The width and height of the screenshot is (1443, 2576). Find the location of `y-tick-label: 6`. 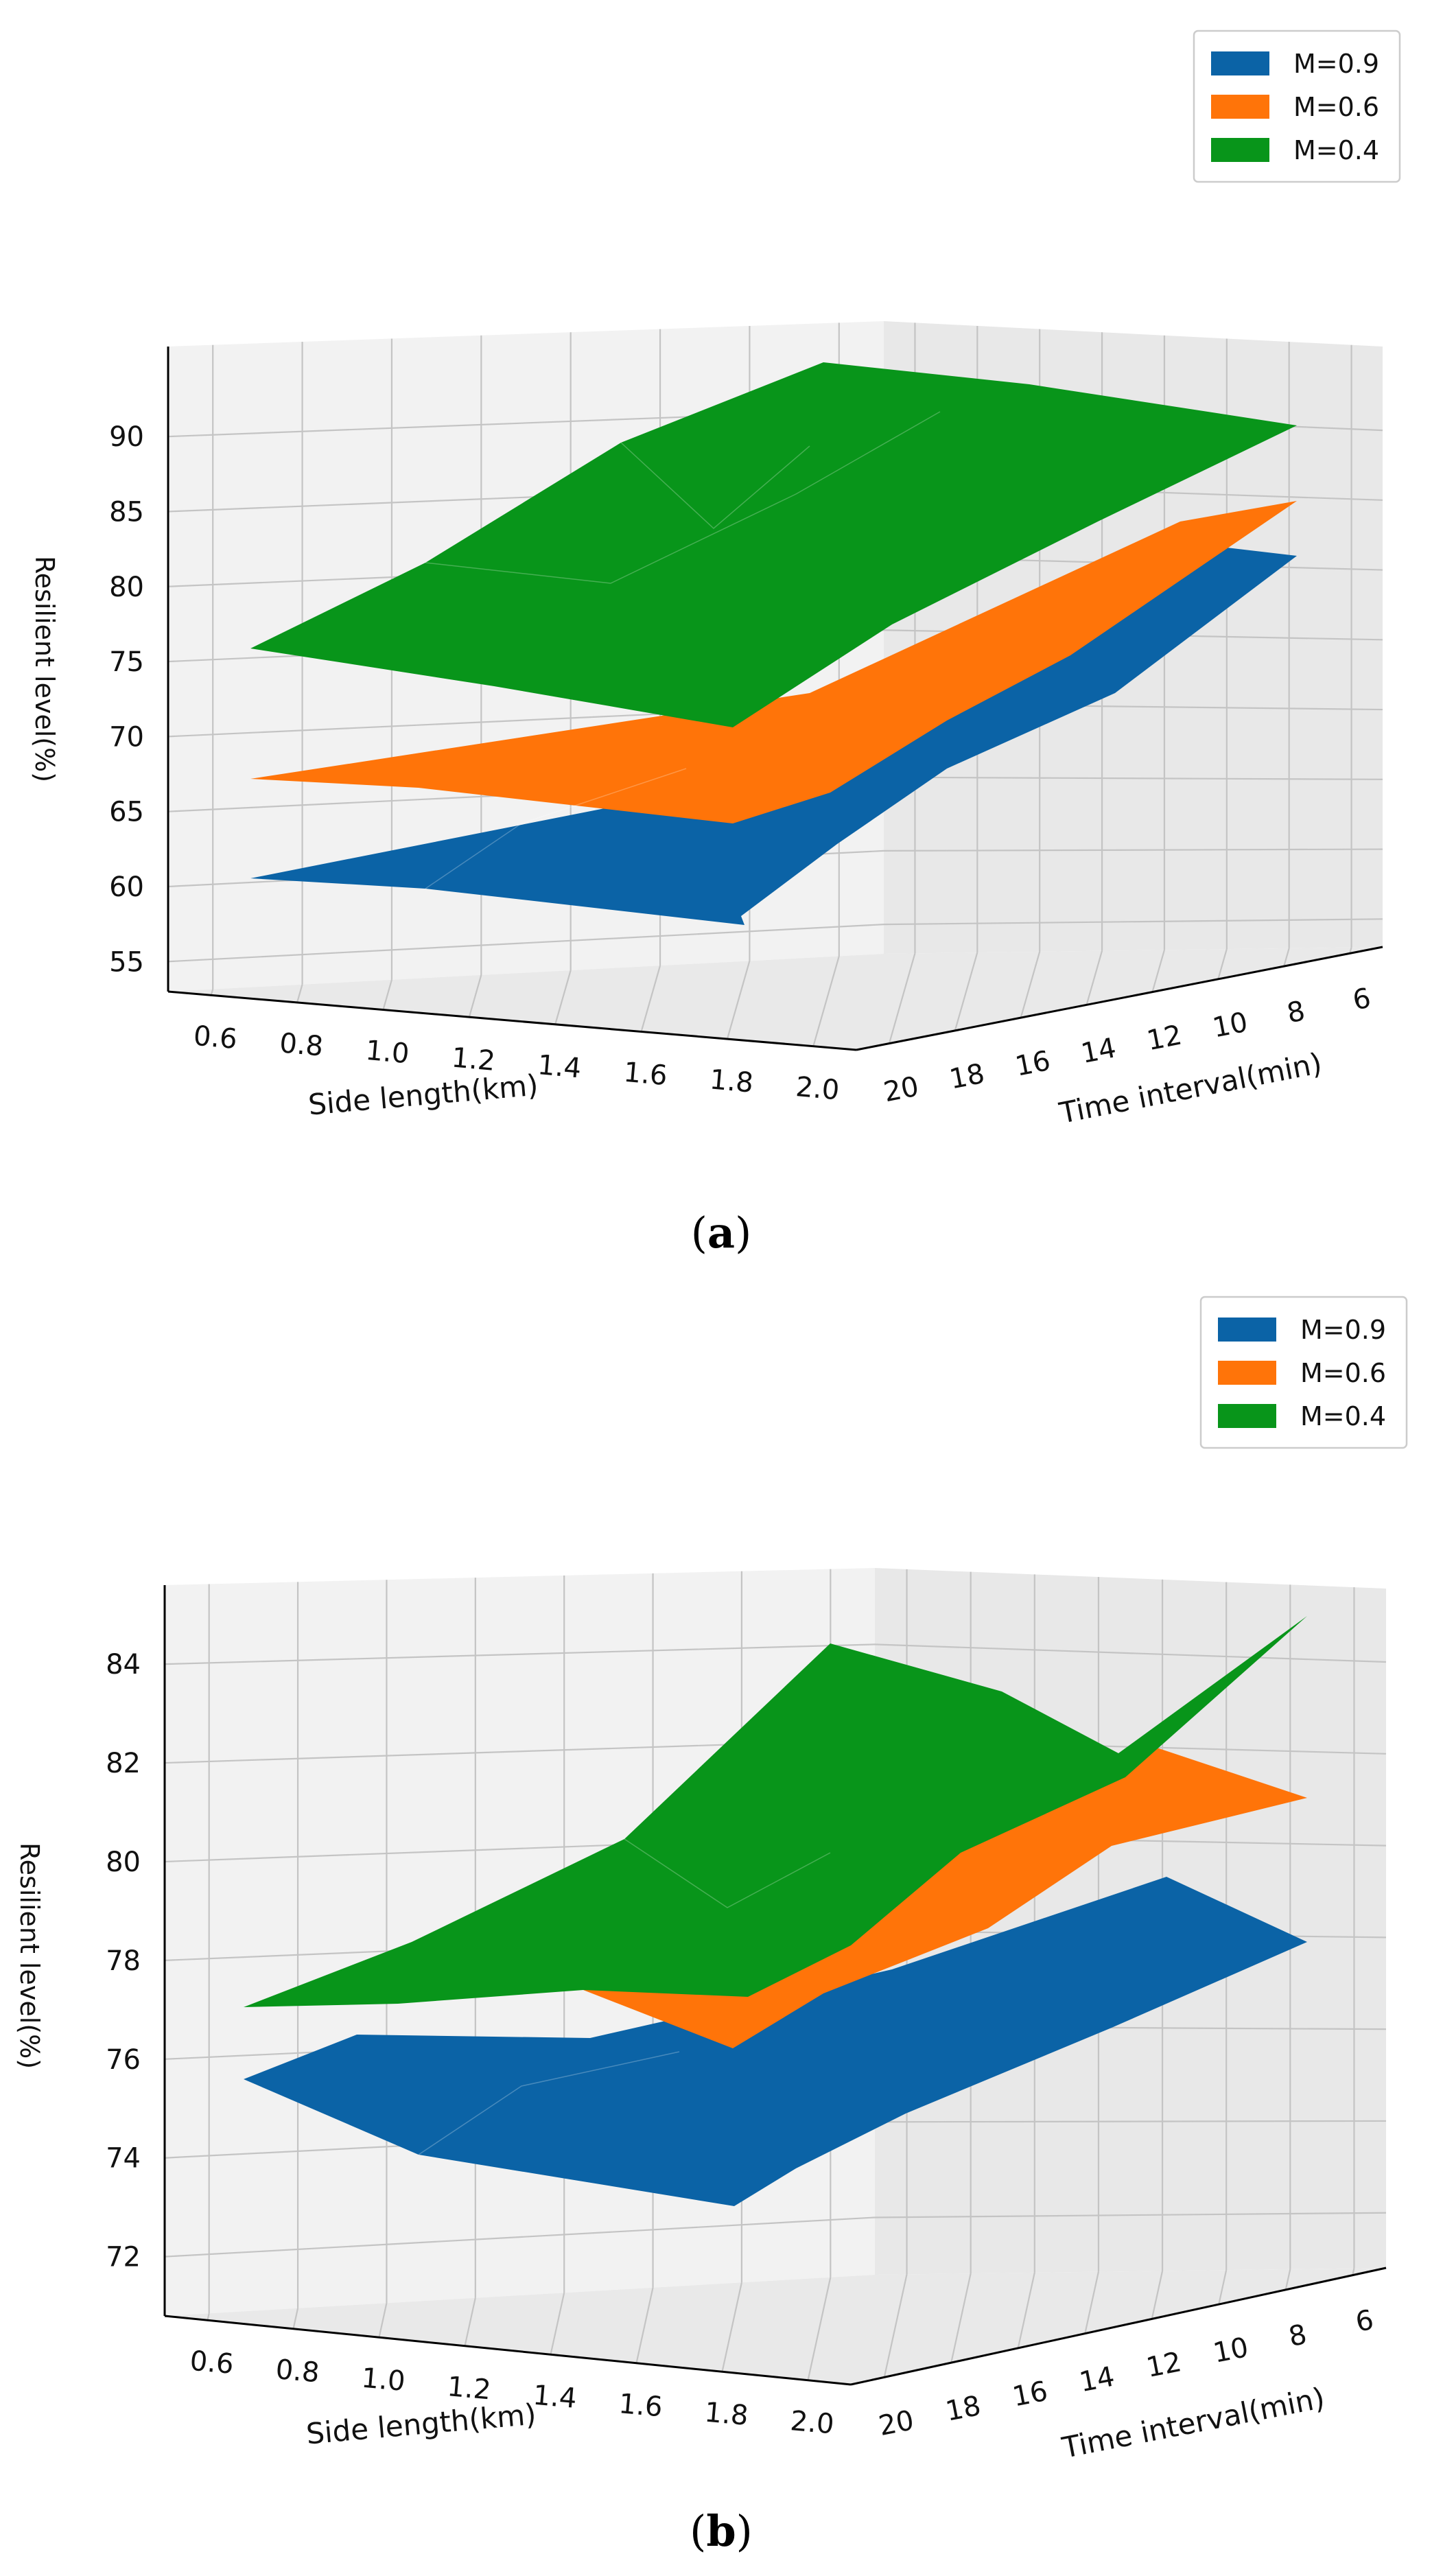

y-tick-label: 6 is located at coordinates (1362, 1000).